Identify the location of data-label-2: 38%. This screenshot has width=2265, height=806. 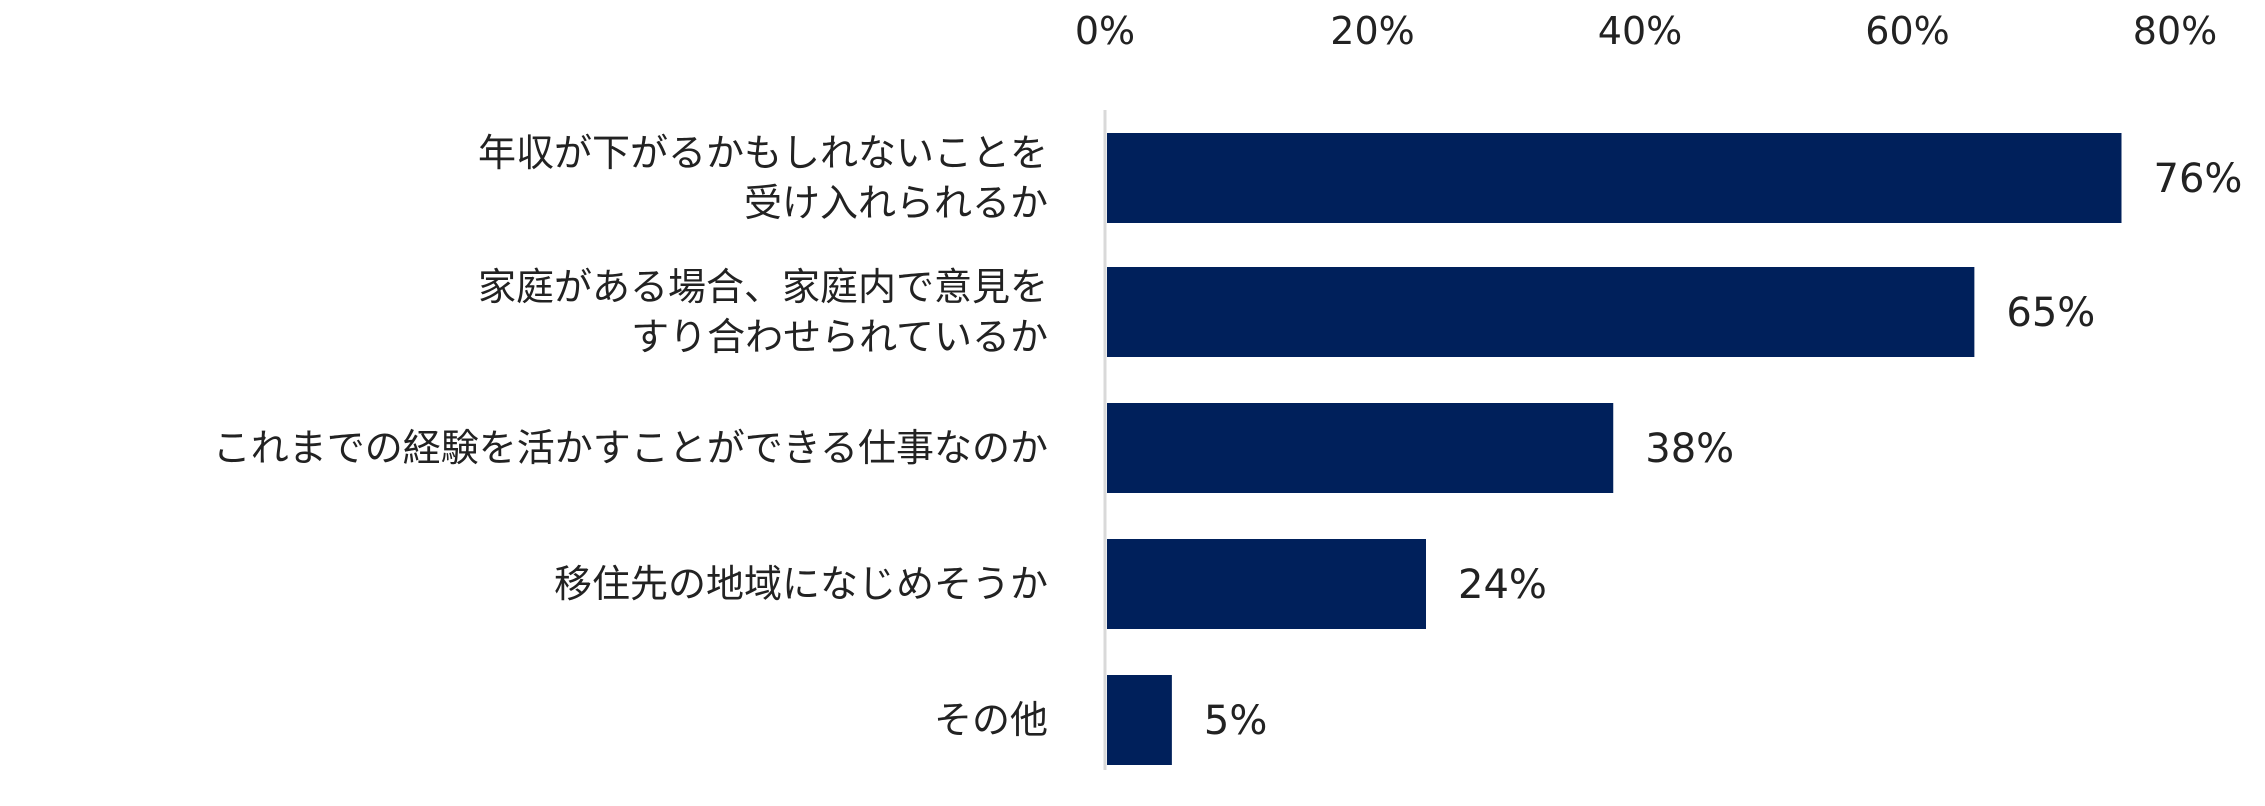
(1689, 449).